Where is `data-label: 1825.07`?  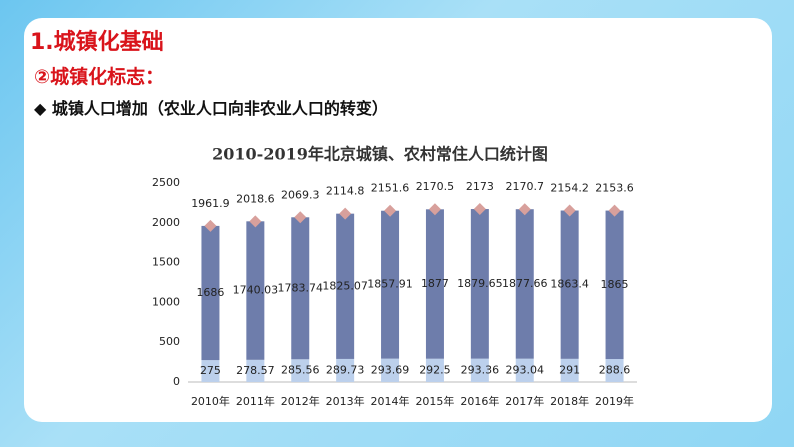
data-label: 1825.07 is located at coordinates (345, 285).